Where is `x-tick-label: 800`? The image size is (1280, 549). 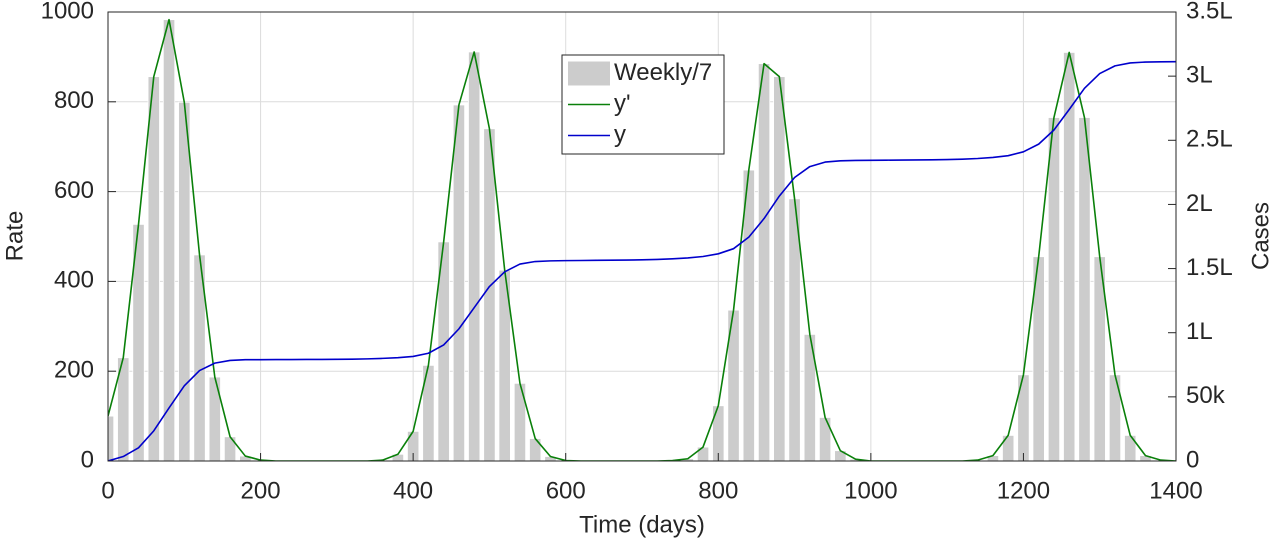 x-tick-label: 800 is located at coordinates (718, 490).